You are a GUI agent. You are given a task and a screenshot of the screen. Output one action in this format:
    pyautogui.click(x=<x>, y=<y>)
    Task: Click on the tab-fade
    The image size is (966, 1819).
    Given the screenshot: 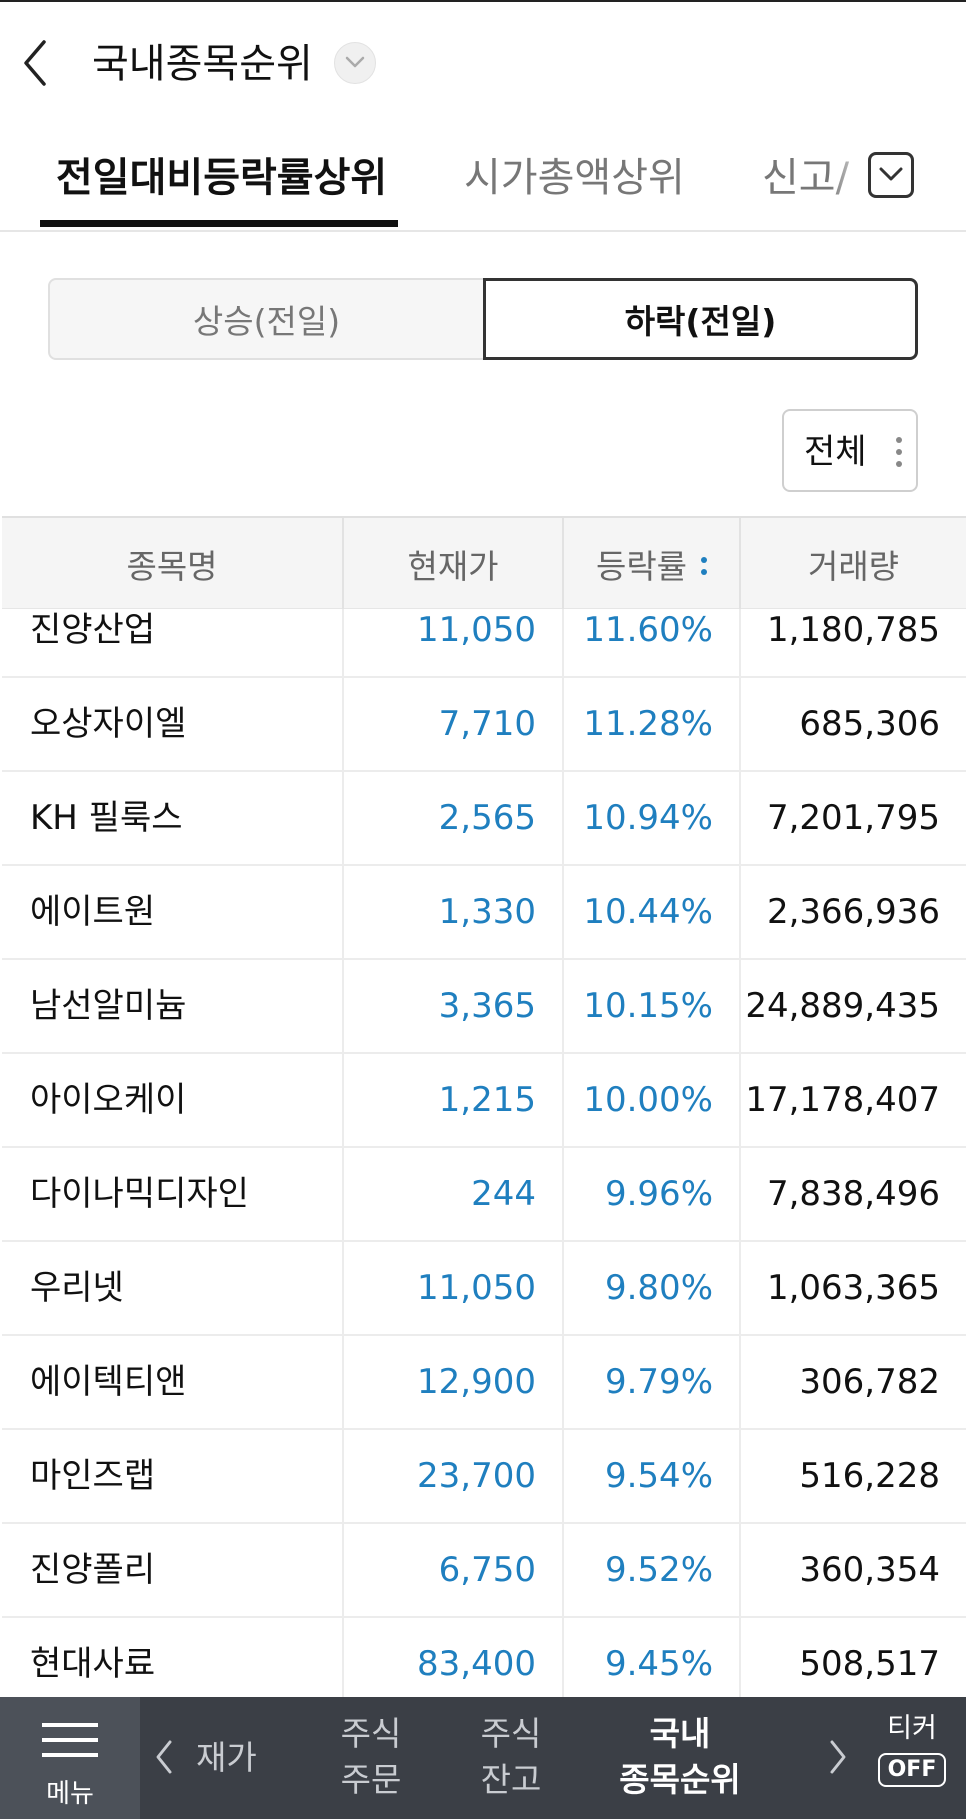 What is the action you would take?
    pyautogui.click(x=850, y=175)
    